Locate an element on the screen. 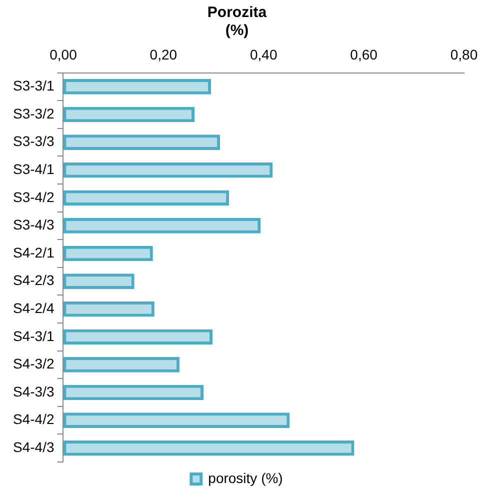 The height and width of the screenshot is (498, 490). y-tick-label: S4-2/3 is located at coordinates (33, 280).